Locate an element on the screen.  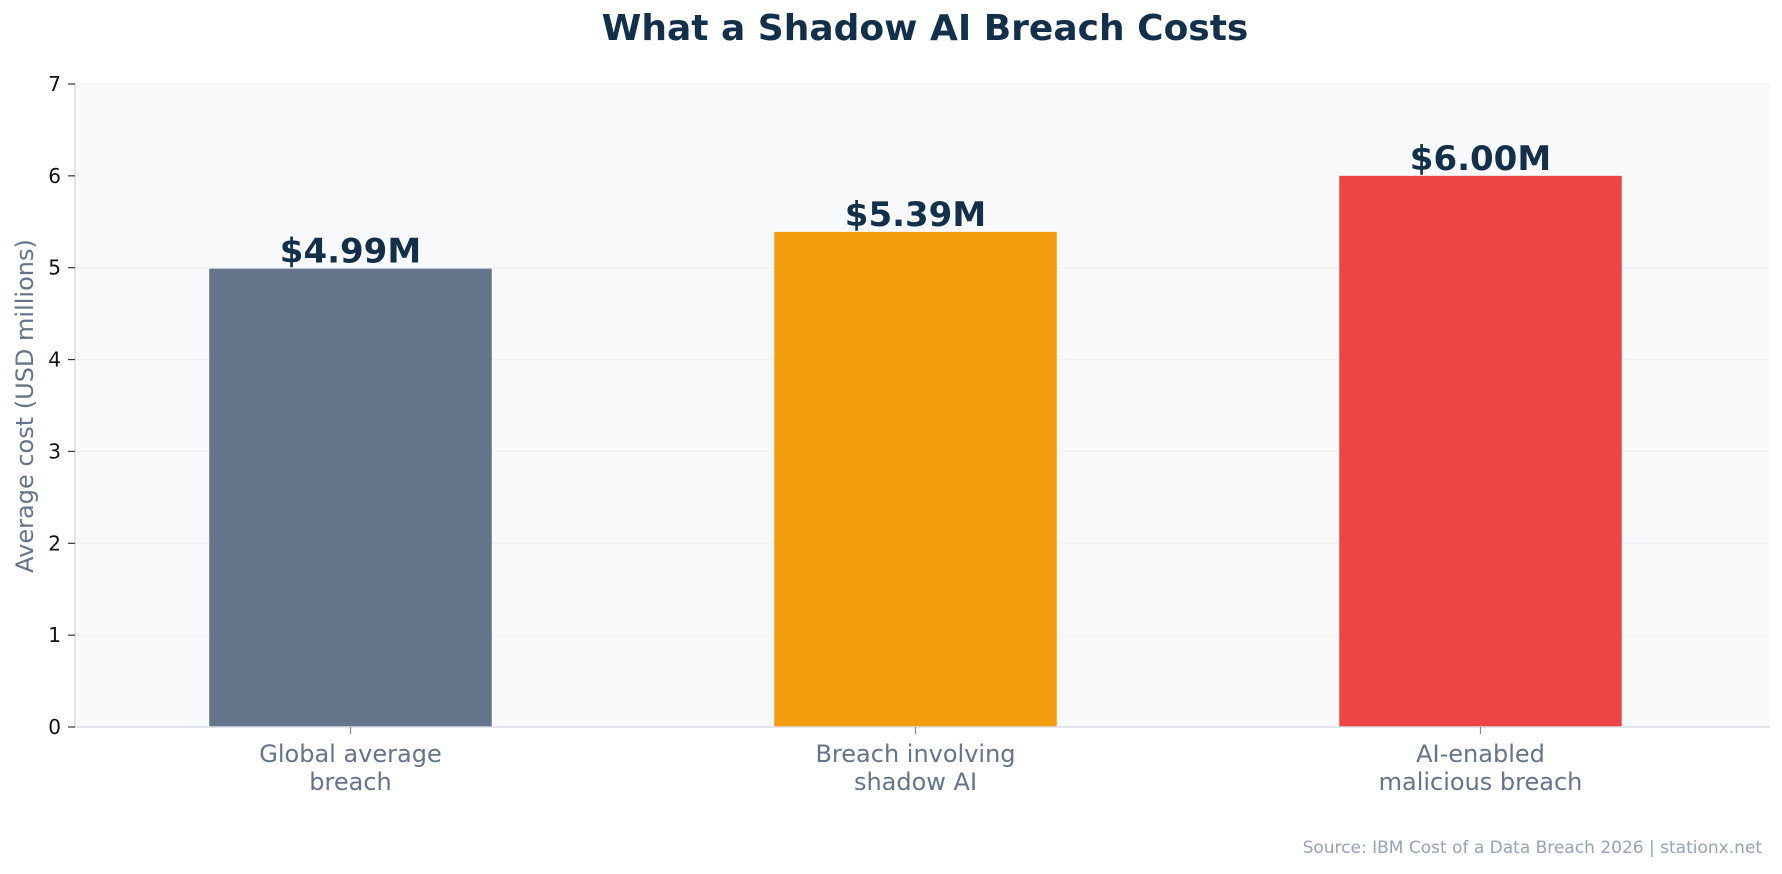
y-ticks: 0 1 2 3 4 5 6 7 is located at coordinates (61, 405).